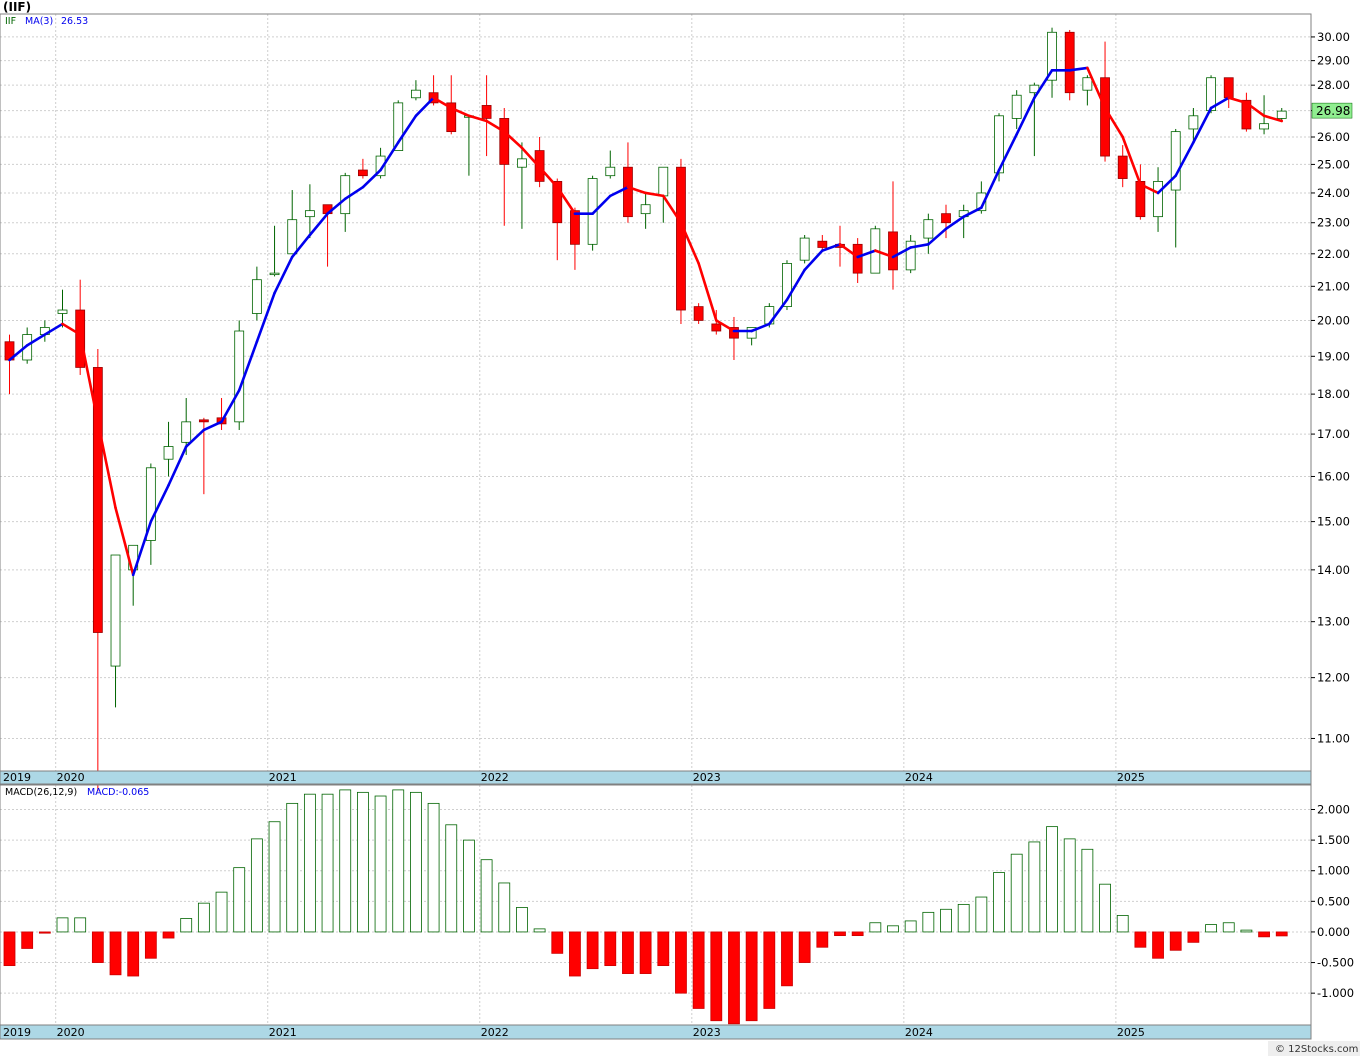 The width and height of the screenshot is (1360, 1056). Describe the element at coordinates (1333, 570) in the screenshot. I see `price-tick-label: 14.00` at that location.